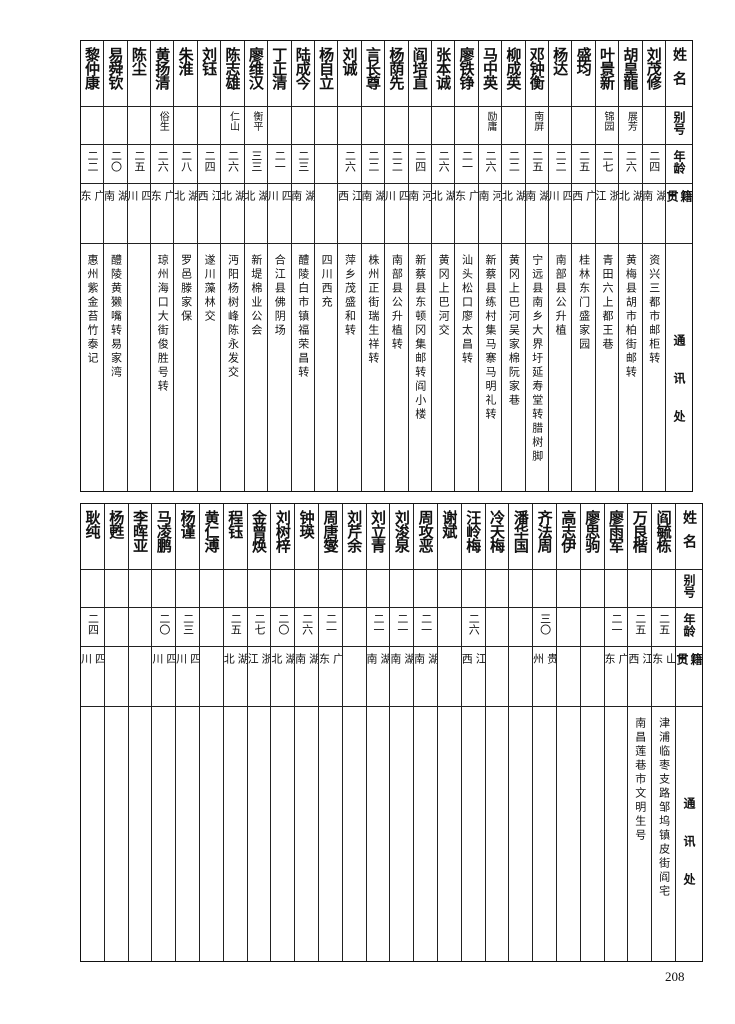  Describe the element at coordinates (259, 531) in the screenshot. I see `person-name: 金曾焕` at that location.